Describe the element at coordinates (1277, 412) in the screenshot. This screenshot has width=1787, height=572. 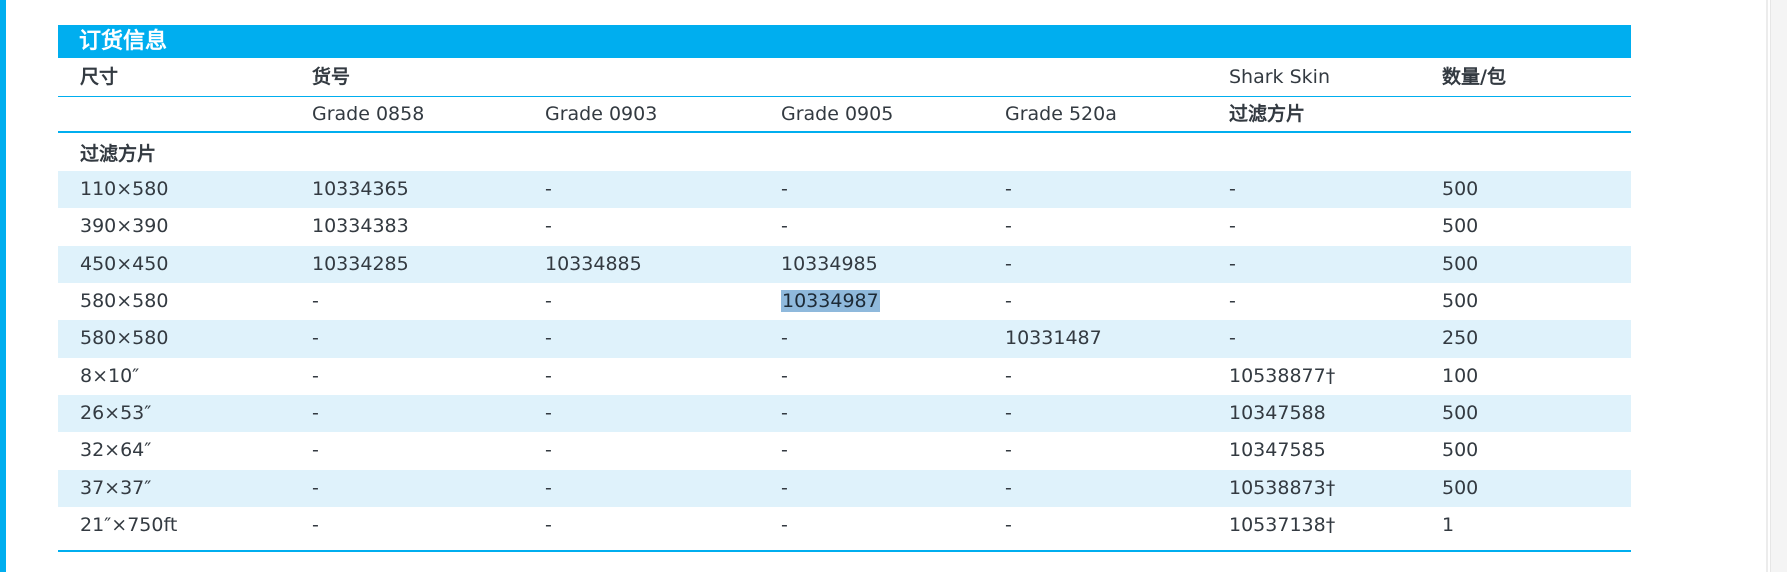
I see `cell-shark-skin: 10347588` at that location.